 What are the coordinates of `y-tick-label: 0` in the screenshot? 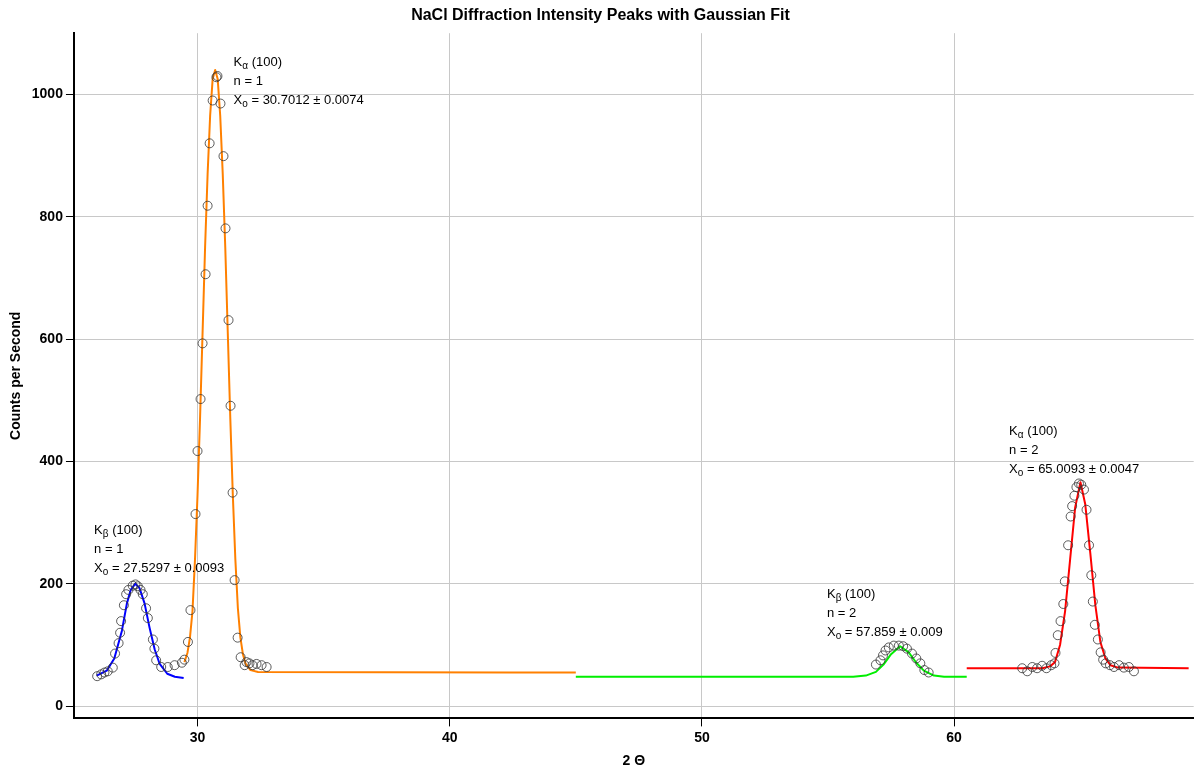 It's located at (59, 705).